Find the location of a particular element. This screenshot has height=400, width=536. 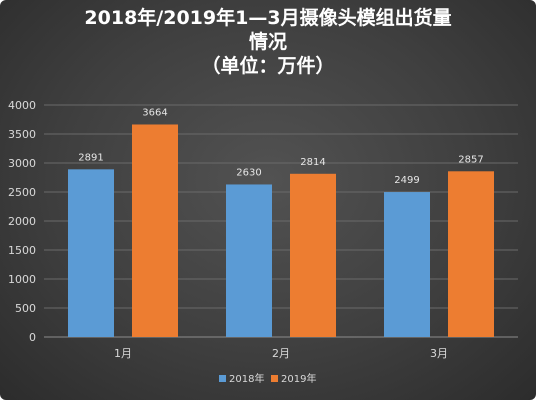

chart-title-line-1: 2018年/2019年1—3月摄像头模组出货量 is located at coordinates (268, 18).